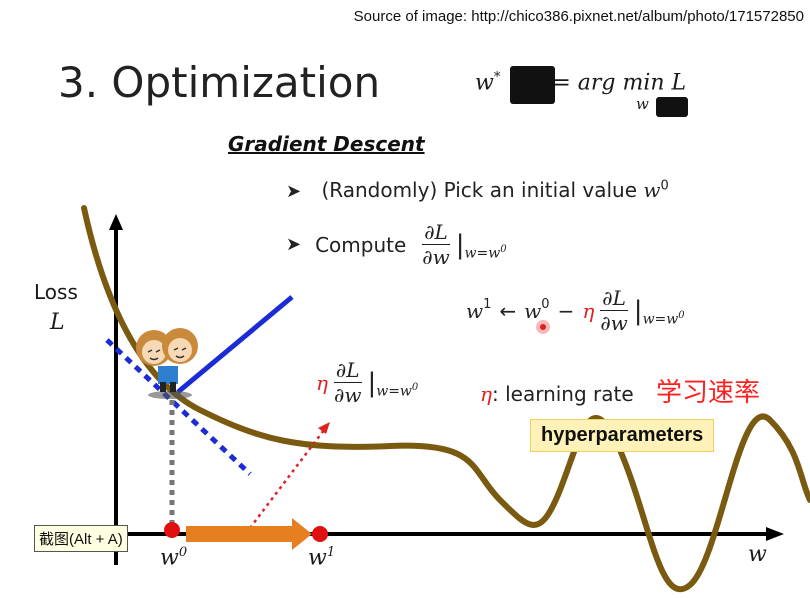  I want to click on bullet-1-w: w, so click(652, 190).